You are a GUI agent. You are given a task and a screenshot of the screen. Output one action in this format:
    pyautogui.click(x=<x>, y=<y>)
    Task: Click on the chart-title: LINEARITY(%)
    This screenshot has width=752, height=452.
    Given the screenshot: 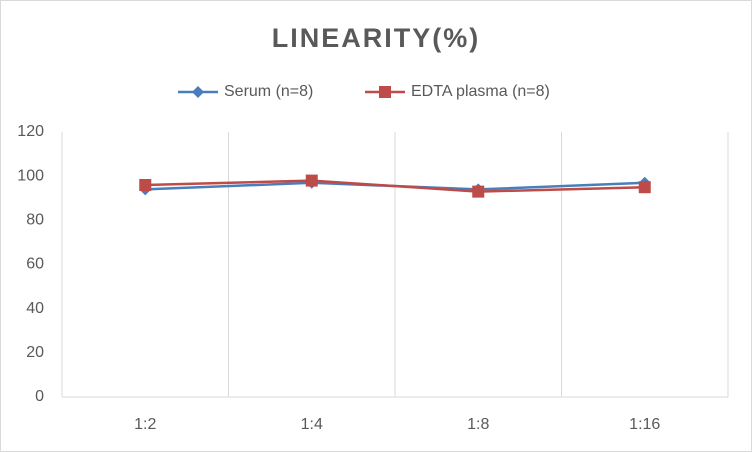 What is the action you would take?
    pyautogui.click(x=376, y=38)
    